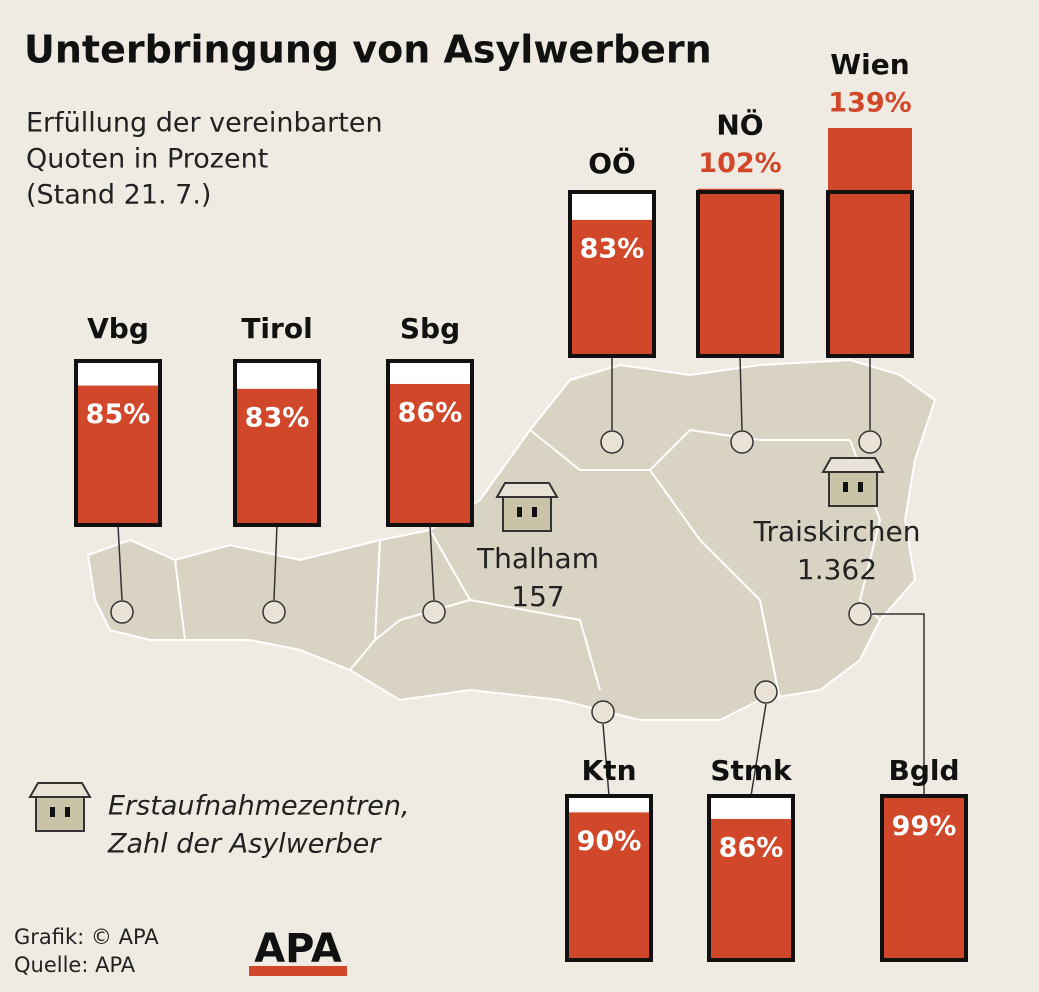  What do you see at coordinates (924, 826) in the screenshot?
I see `value-label: 99%` at bounding box center [924, 826].